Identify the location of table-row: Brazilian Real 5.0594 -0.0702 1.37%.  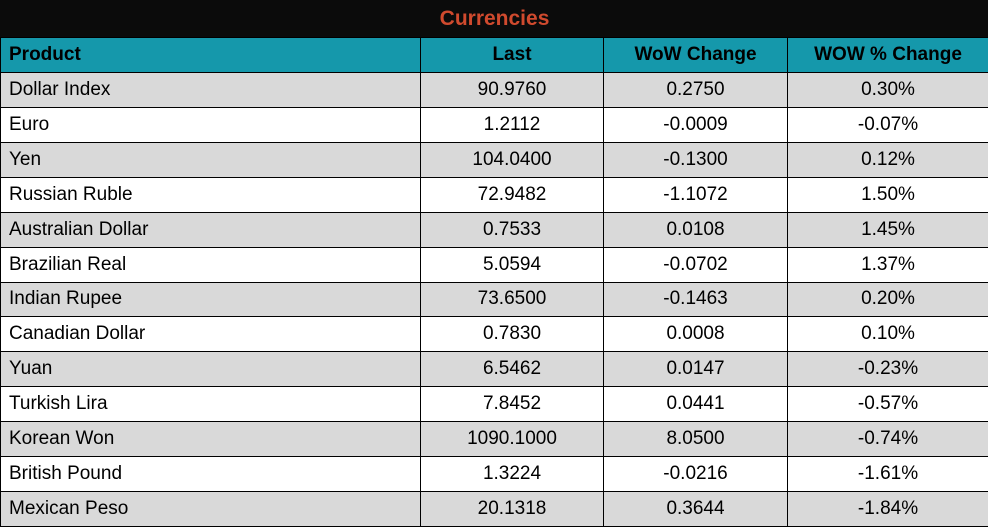
(494, 264).